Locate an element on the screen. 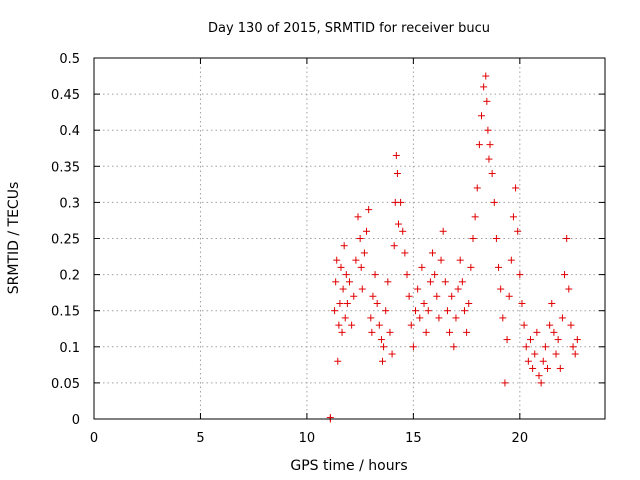 This screenshot has height=480, width=640. y-tick-label: 0.3 is located at coordinates (69, 203).